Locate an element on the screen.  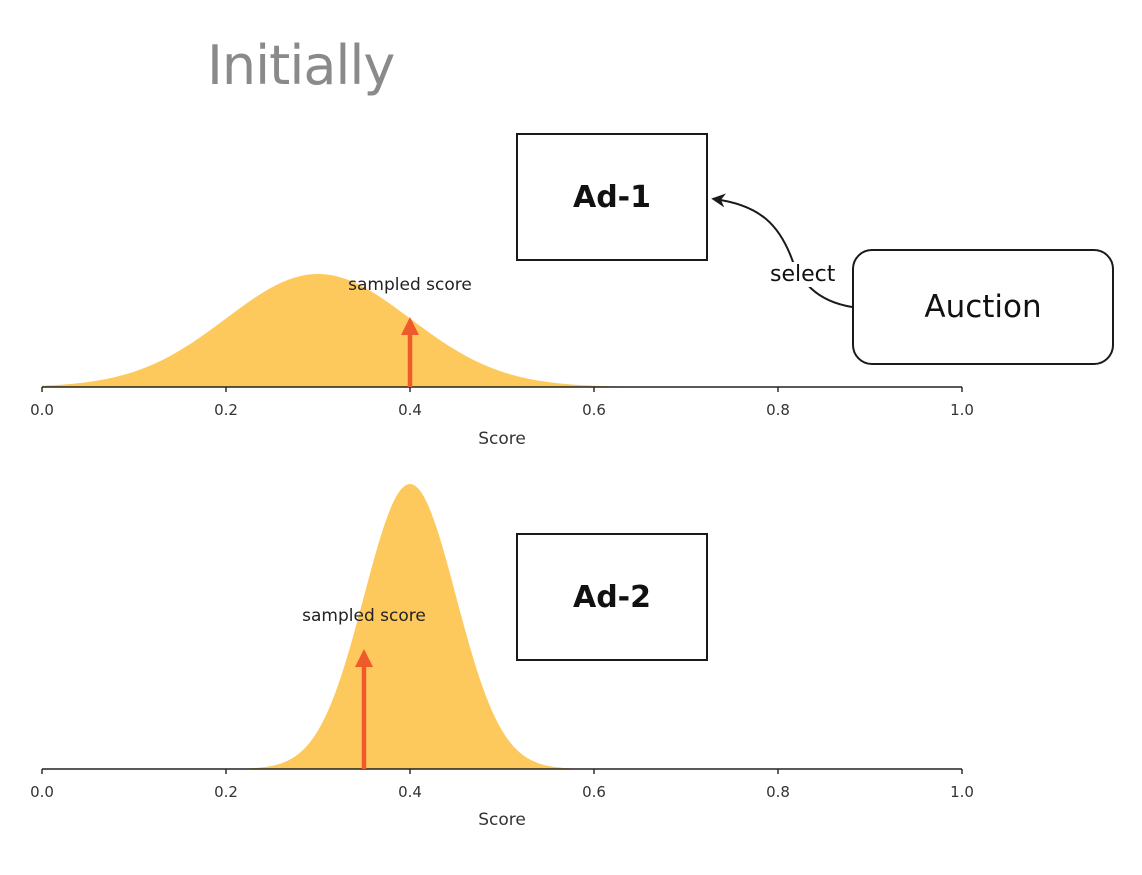
tick-label-1-4: 0.8 is located at coordinates (778, 410).